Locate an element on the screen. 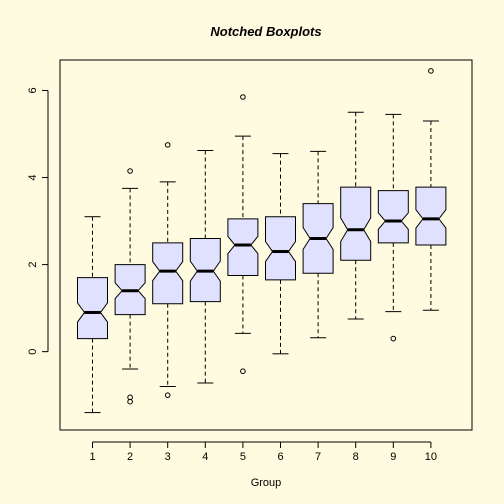  x-axis-label: Group is located at coordinates (266, 483).